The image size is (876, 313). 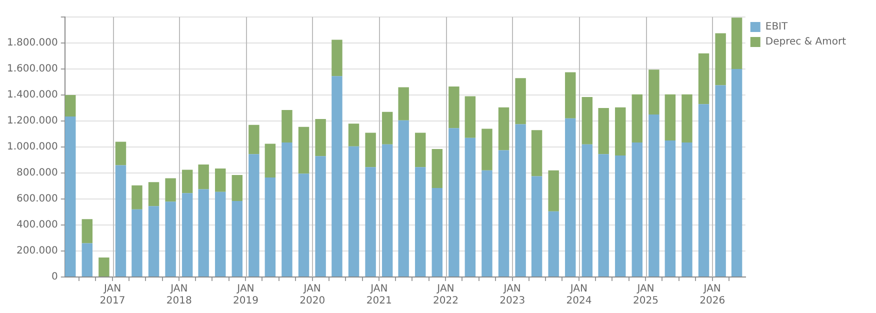 I want to click on y-tick-label: 1.400.000, so click(x=32, y=95).